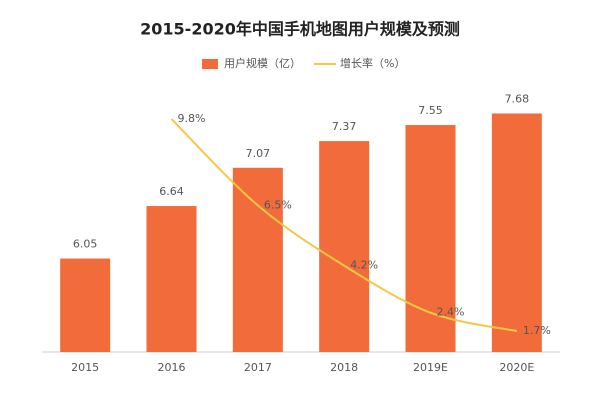  I want to click on legend-label: 用户规模（亿）, so click(262, 63).